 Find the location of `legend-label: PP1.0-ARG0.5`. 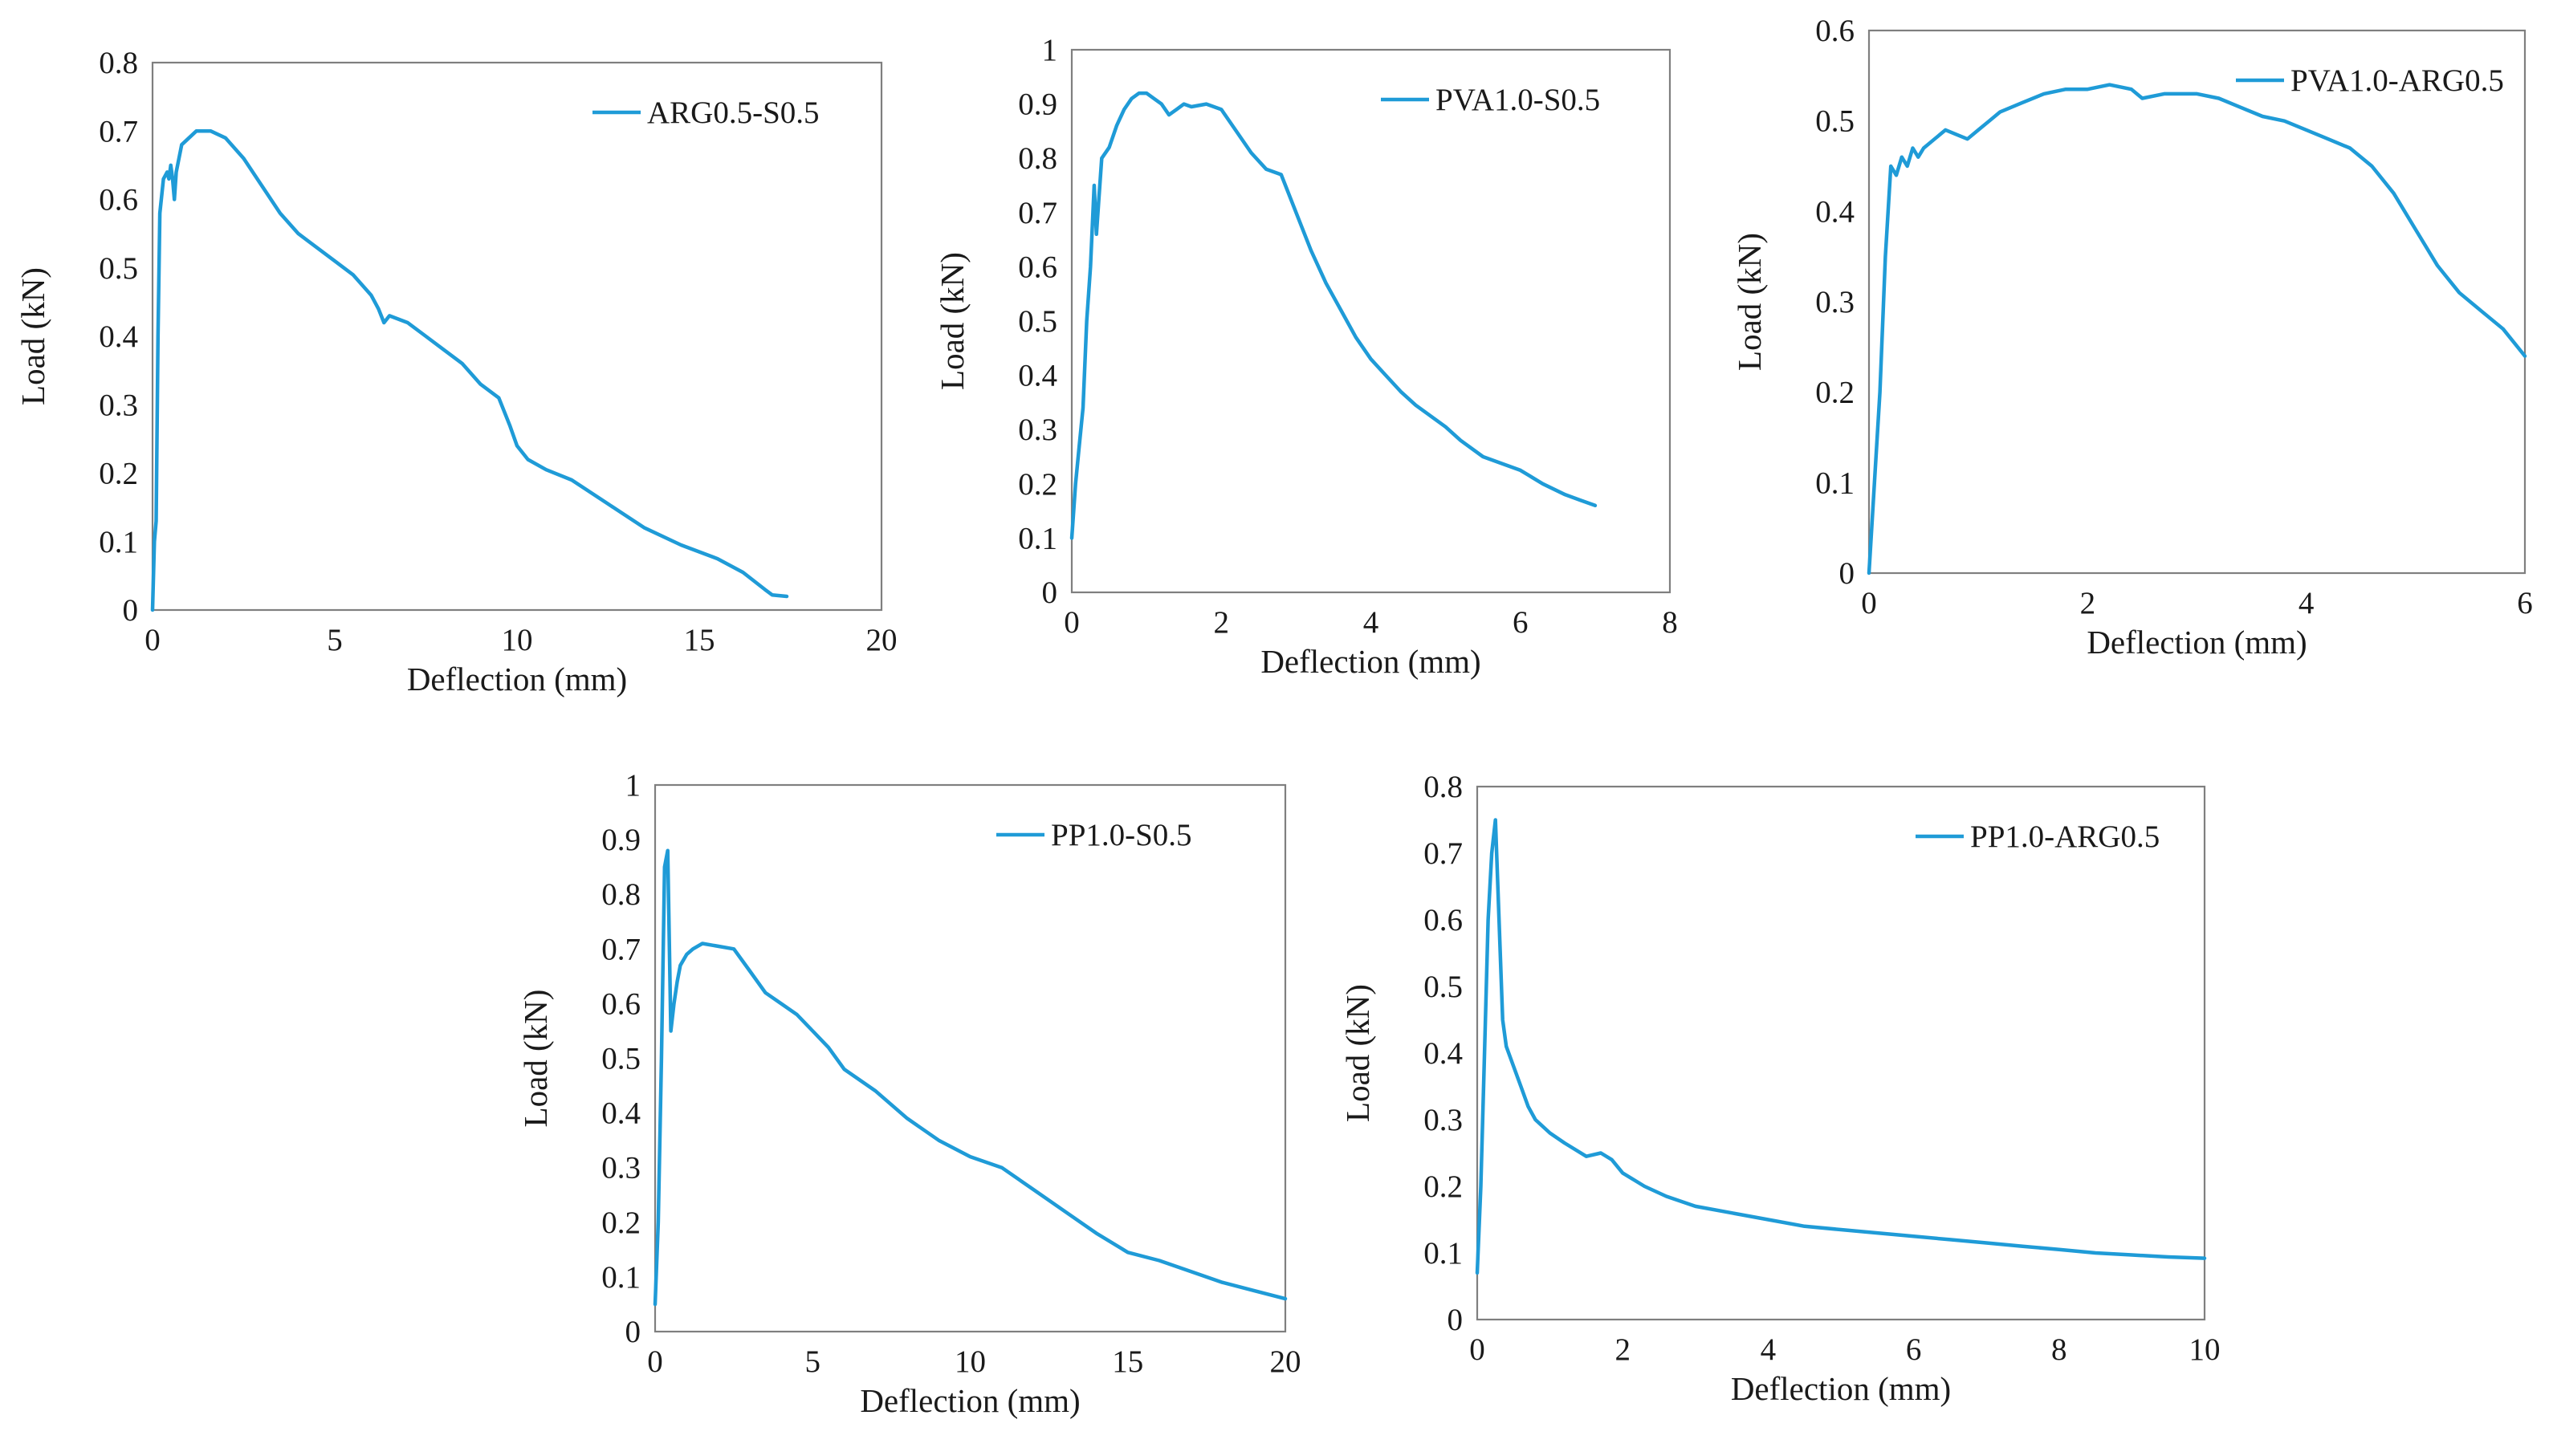

legend-label: PP1.0-ARG0.5 is located at coordinates (2065, 837).